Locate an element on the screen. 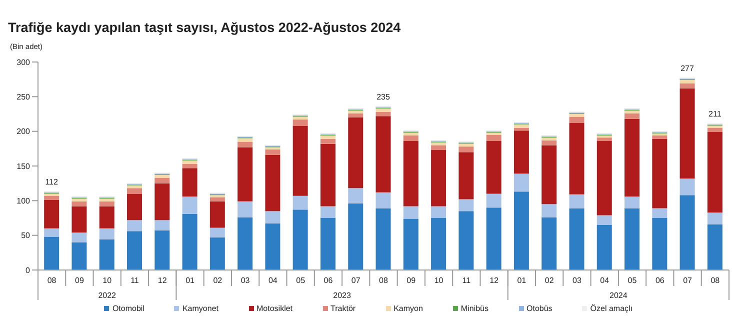 The image size is (743, 335). legend-label: Minibüs is located at coordinates (474, 308).